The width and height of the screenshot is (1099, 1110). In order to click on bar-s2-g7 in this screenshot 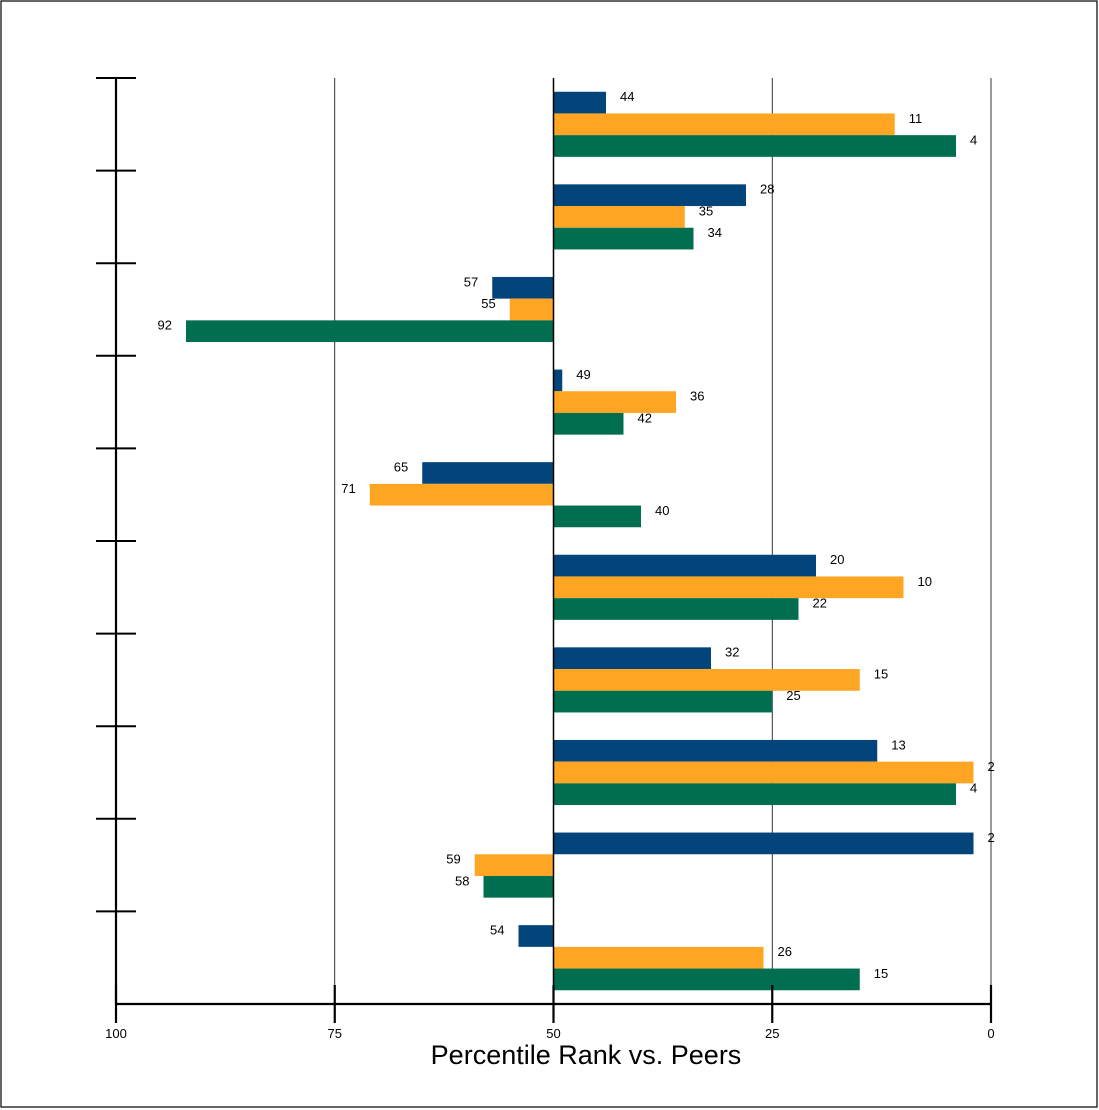, I will do `click(706, 680)`.